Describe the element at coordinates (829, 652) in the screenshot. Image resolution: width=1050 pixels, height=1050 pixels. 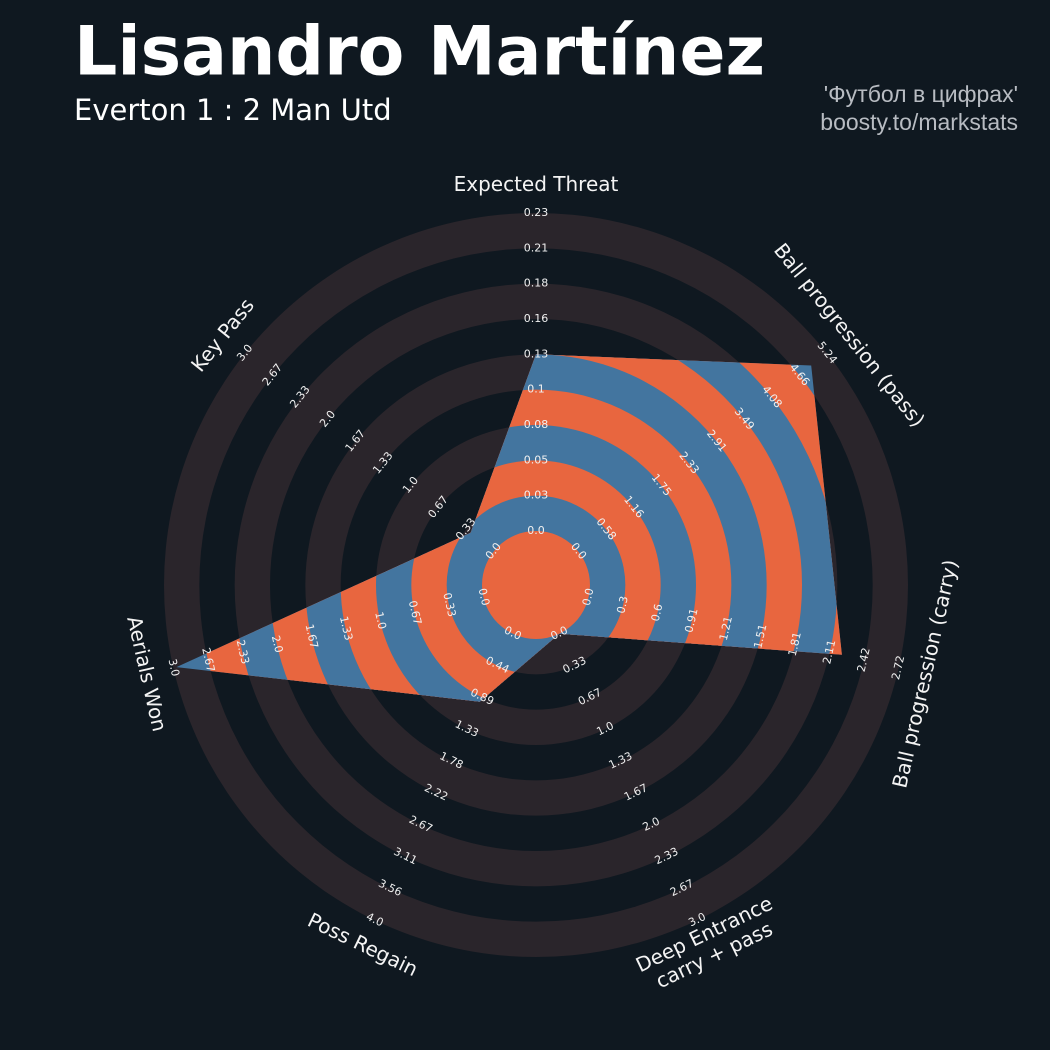
I see `tick-label: 2.11` at that location.